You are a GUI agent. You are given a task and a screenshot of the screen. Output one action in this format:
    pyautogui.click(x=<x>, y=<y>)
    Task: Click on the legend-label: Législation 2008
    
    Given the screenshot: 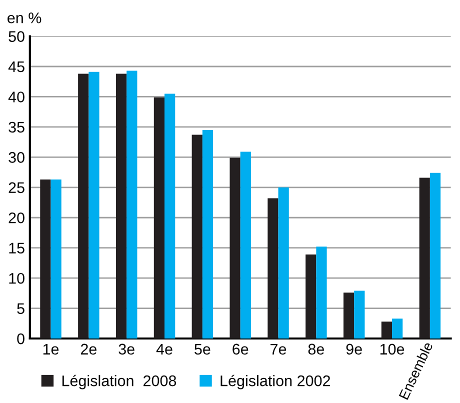 What is the action you would take?
    pyautogui.click(x=119, y=382)
    